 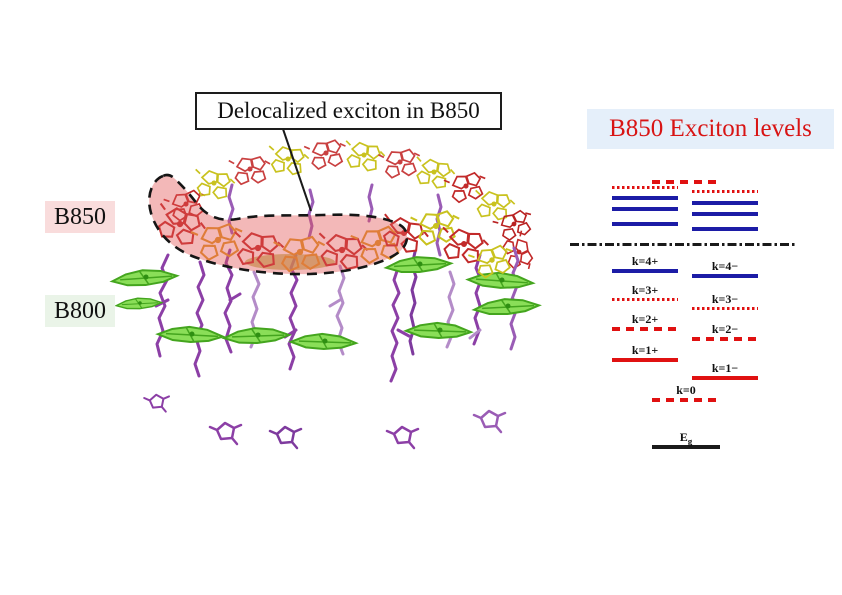 I want to click on energy-level-label: k=1+, so click(x=645, y=350).